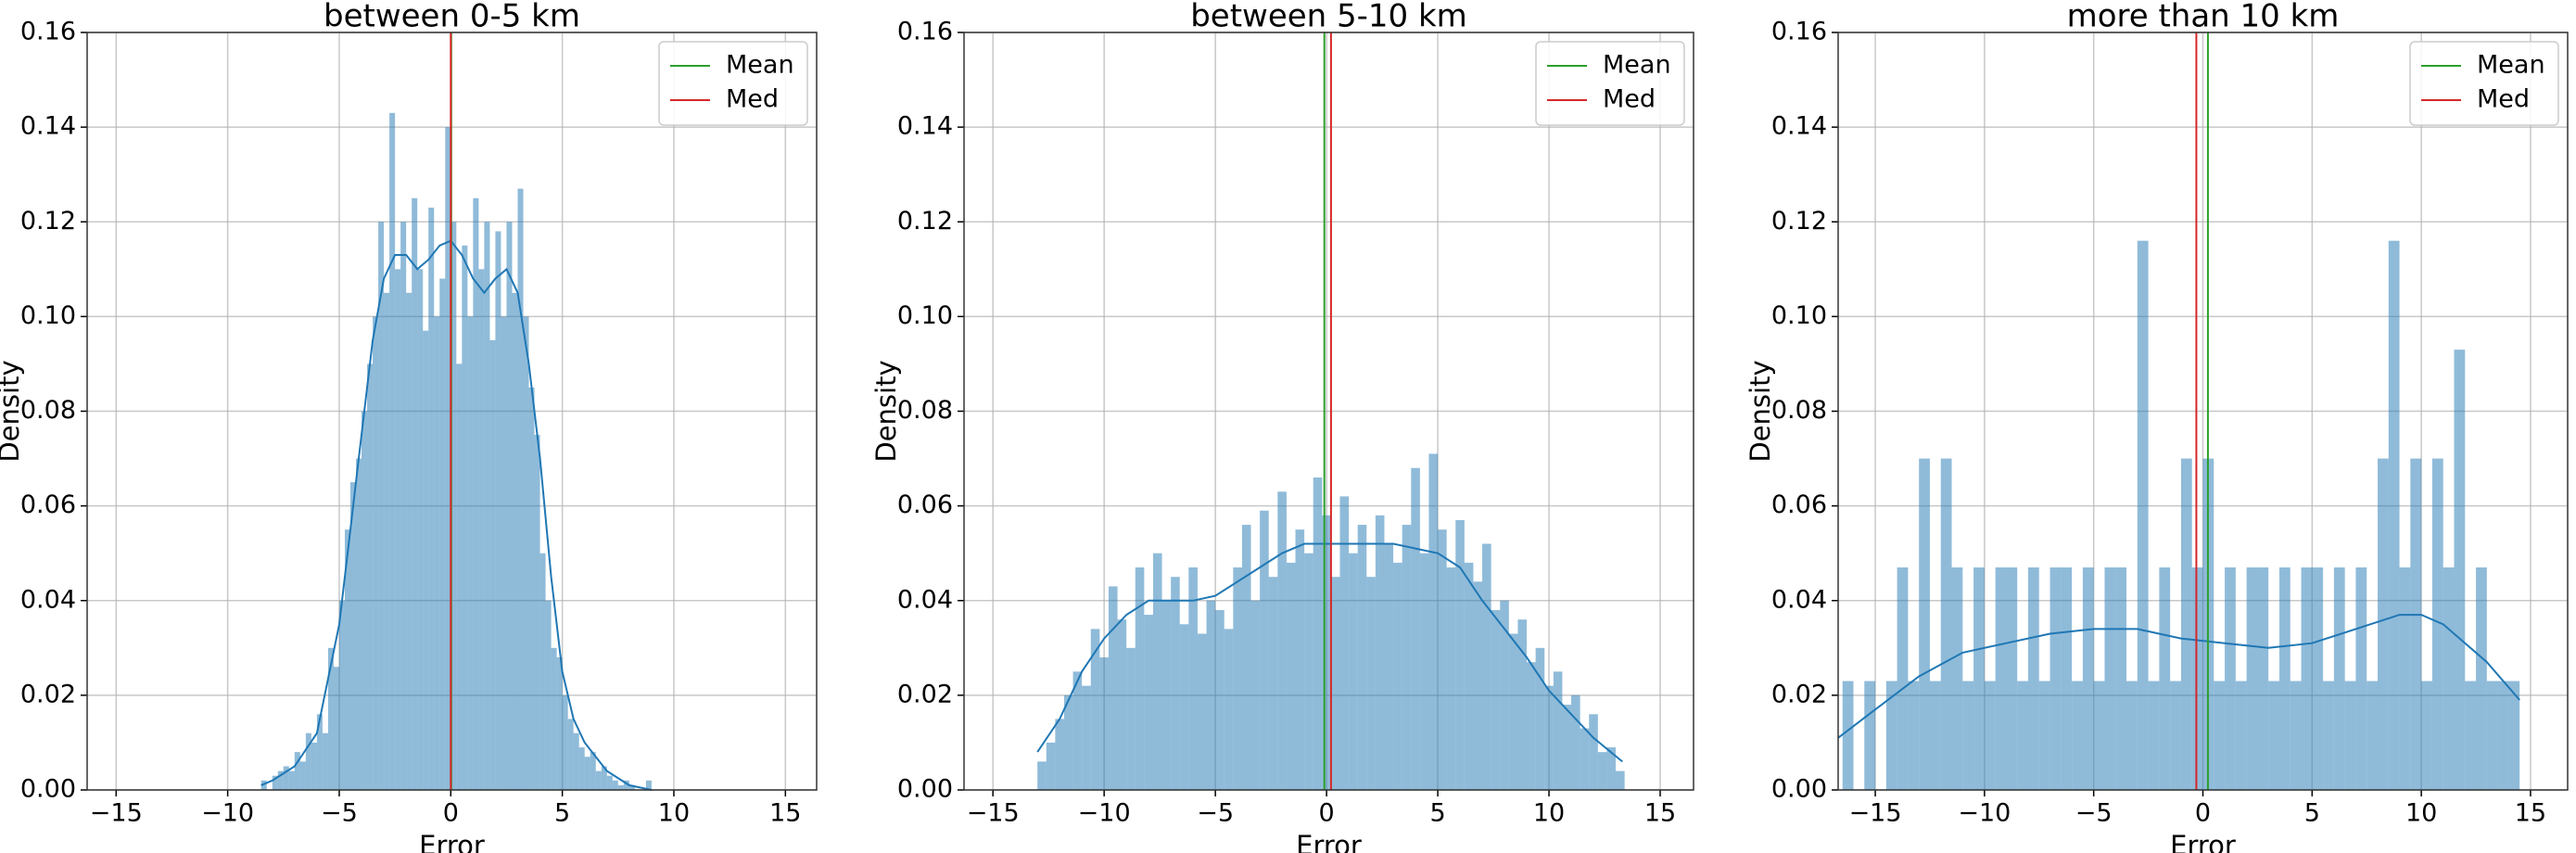 The image size is (2576, 853). I want to click on y-tick-label: 0.08, so click(925, 410).